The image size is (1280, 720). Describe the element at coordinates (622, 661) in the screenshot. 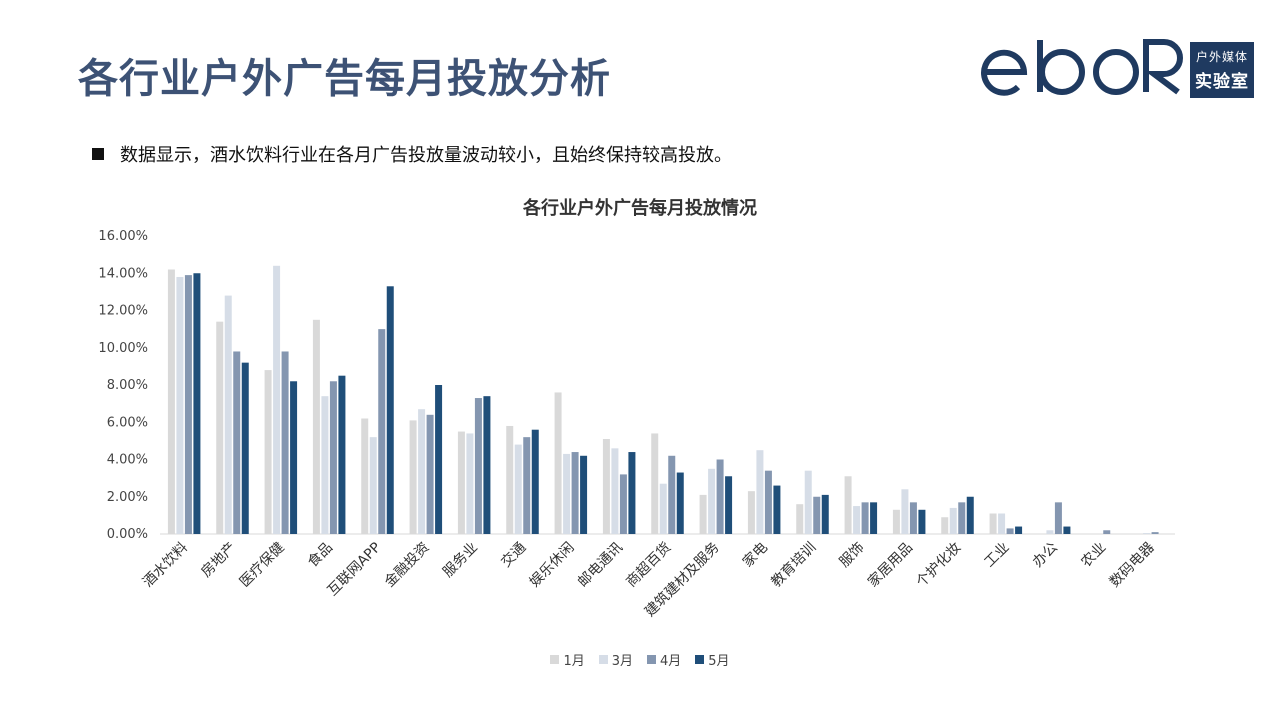

I see `legend-label: 3月` at that location.